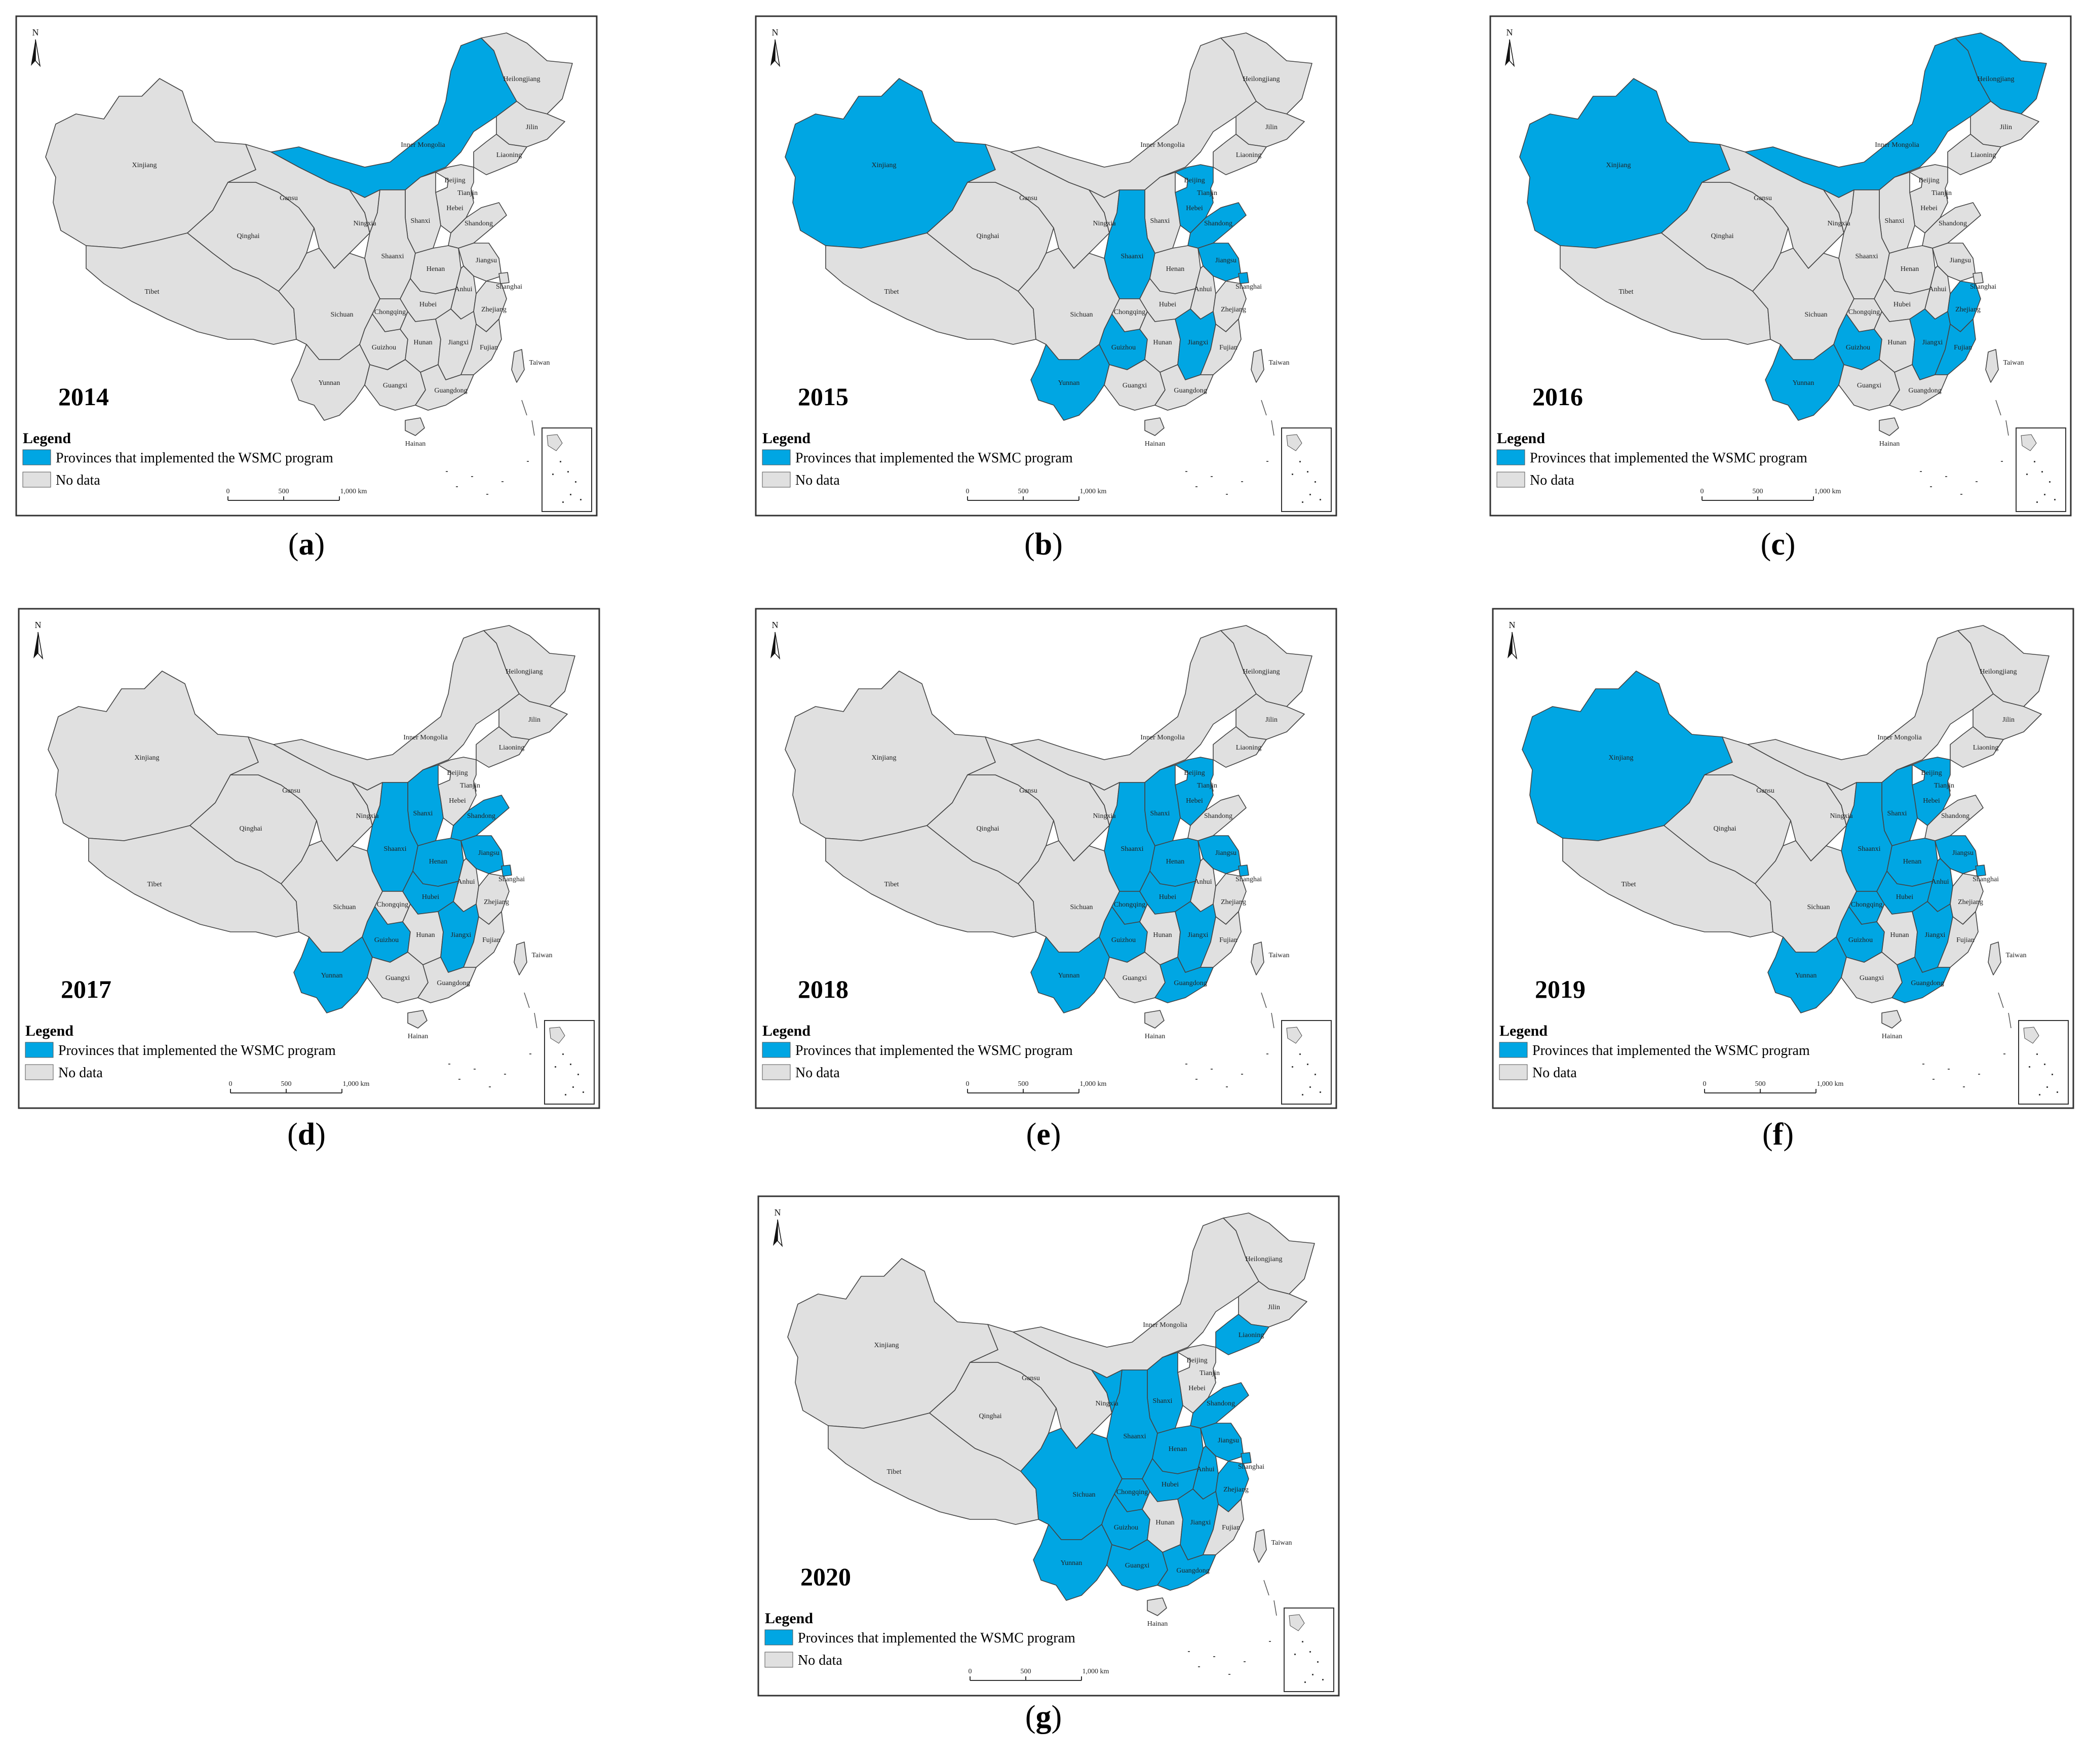  I want to click on caption-letter: c, so click(1778, 544).